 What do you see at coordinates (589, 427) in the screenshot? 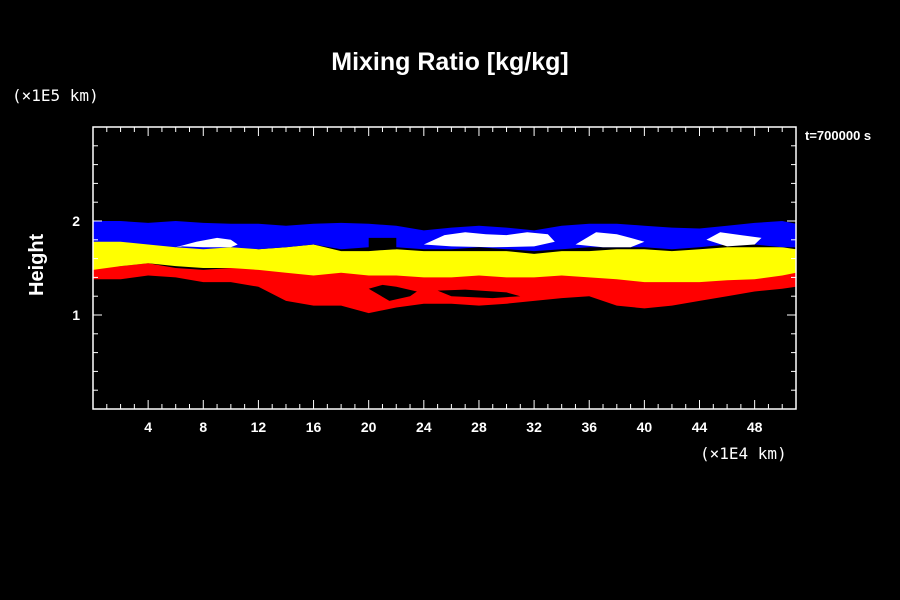
I see `x-tick-label: 36` at bounding box center [589, 427].